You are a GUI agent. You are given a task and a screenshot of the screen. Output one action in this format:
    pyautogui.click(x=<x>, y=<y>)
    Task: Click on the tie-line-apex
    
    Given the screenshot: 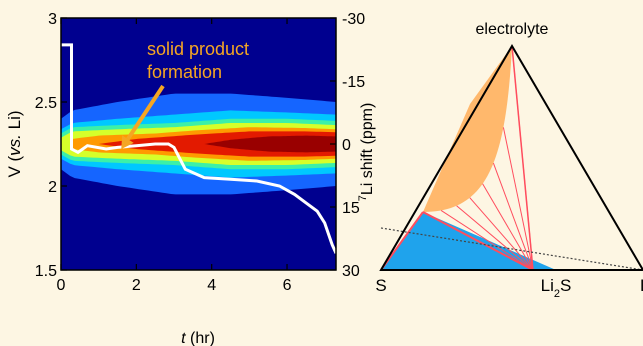 What is the action you would take?
    pyautogui.click(x=522, y=158)
    